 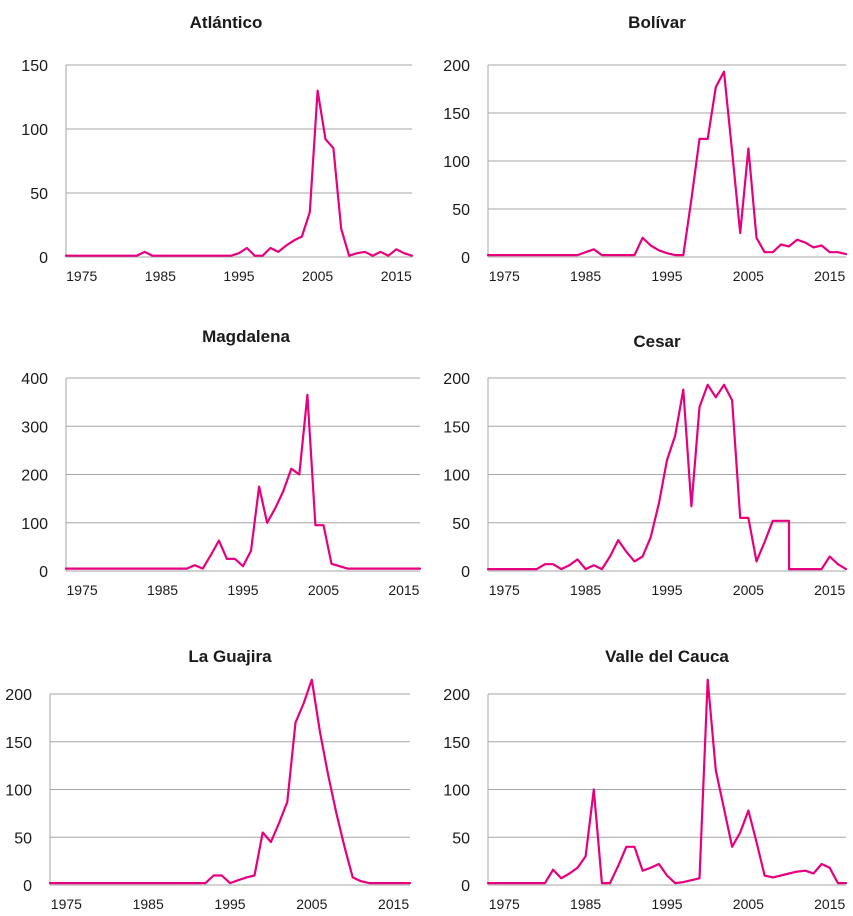 What do you see at coordinates (34, 379) in the screenshot?
I see `y-tick-label: 400` at bounding box center [34, 379].